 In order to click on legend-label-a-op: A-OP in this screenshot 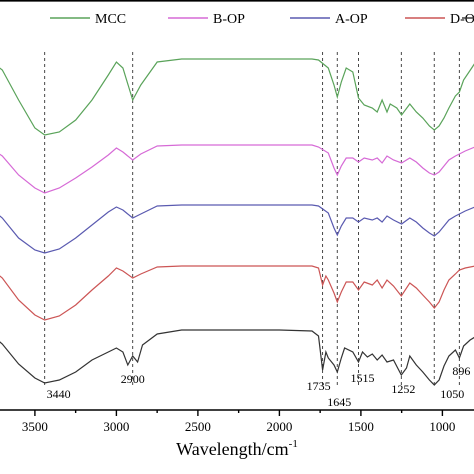, I will do `click(351, 19)`.